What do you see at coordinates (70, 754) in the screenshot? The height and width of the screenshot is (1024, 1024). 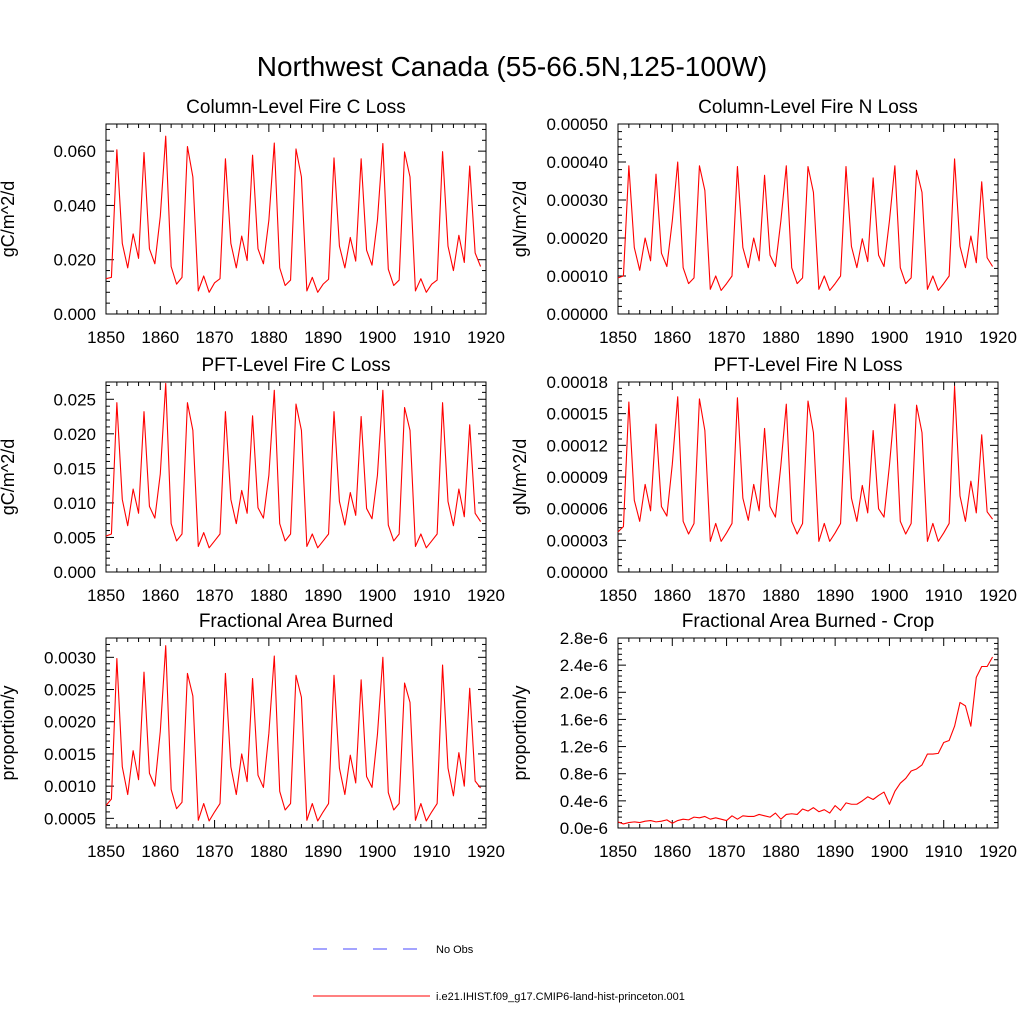 I see `y-tick-label: 0.0015` at bounding box center [70, 754].